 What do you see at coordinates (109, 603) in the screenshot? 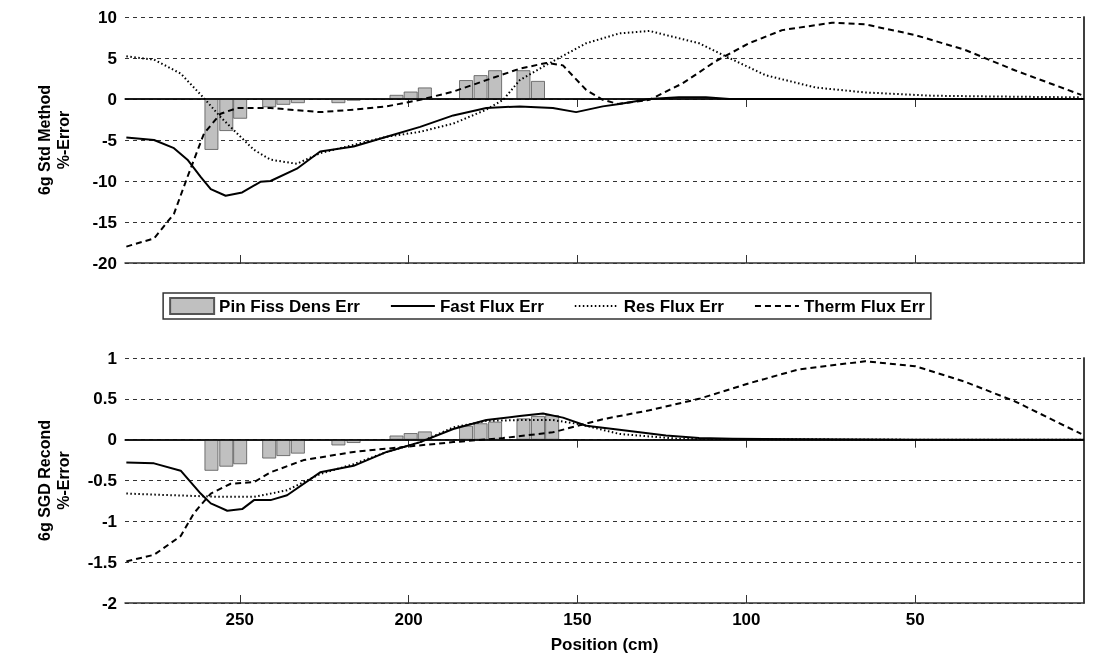
I see `y-tick-label: -2` at bounding box center [109, 603].